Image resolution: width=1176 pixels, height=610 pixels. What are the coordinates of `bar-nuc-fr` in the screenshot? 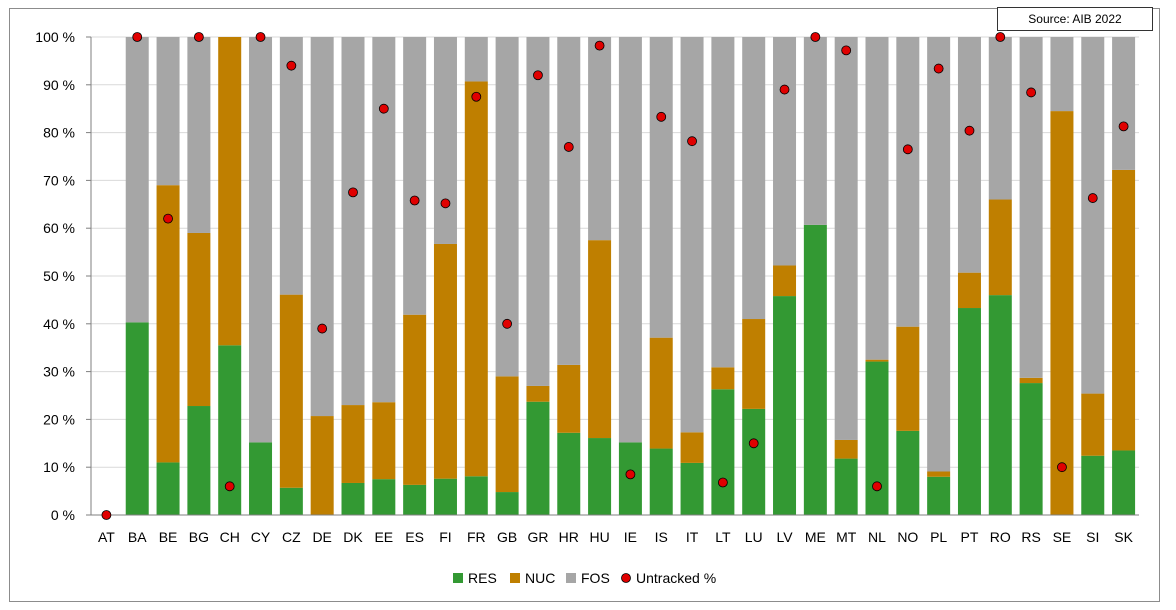 It's located at (476, 279).